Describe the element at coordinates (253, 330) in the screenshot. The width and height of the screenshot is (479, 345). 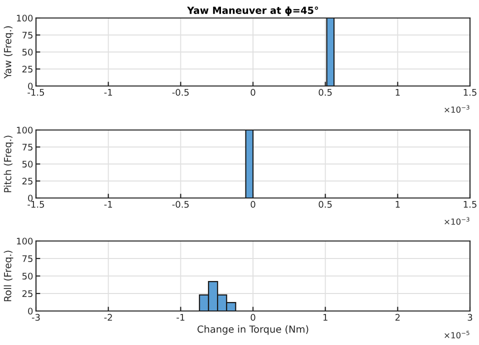
I see `x-axis-title: Change in Torque (Nm)` at that location.